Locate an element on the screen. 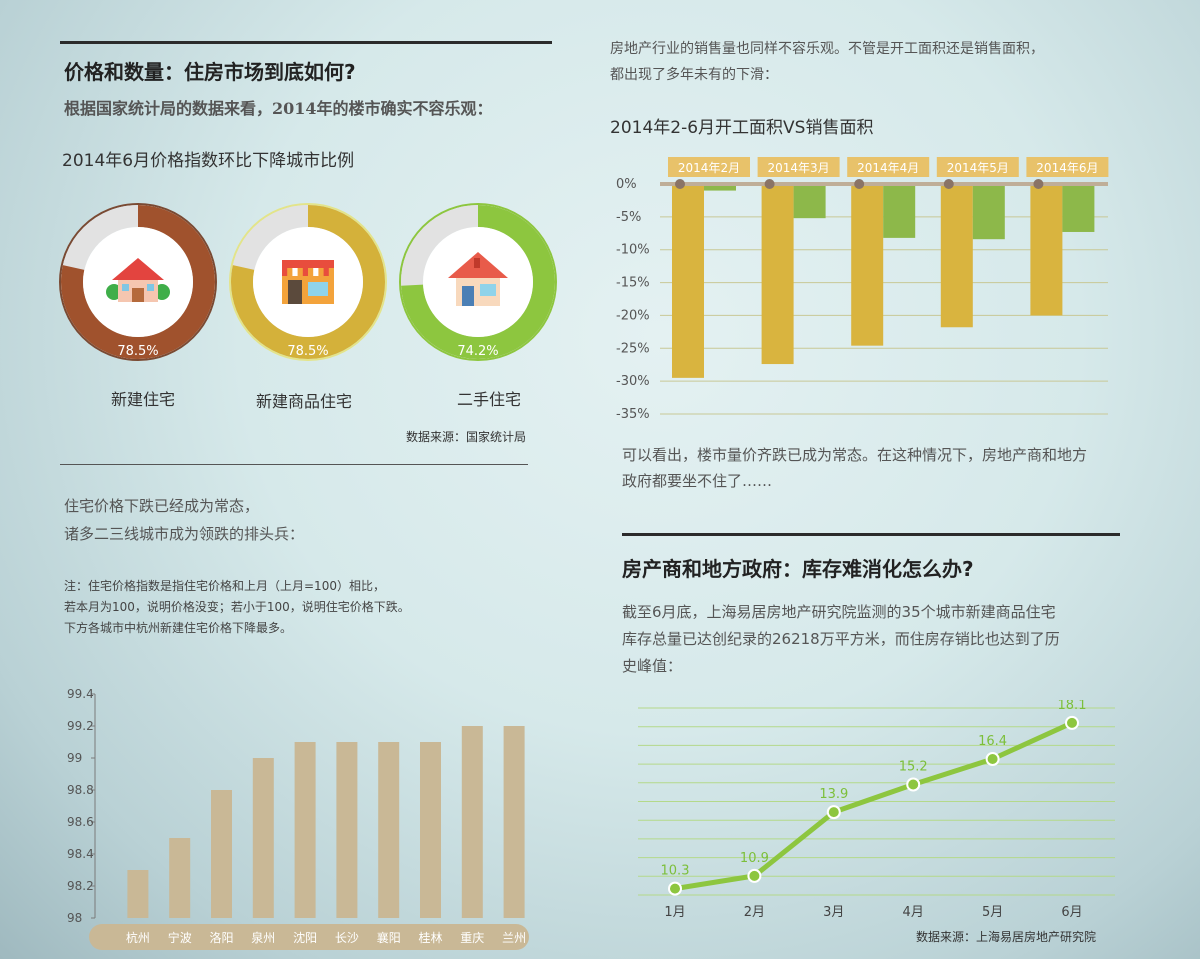 This screenshot has width=1200, height=959. data-label: 16.4 is located at coordinates (992, 741).